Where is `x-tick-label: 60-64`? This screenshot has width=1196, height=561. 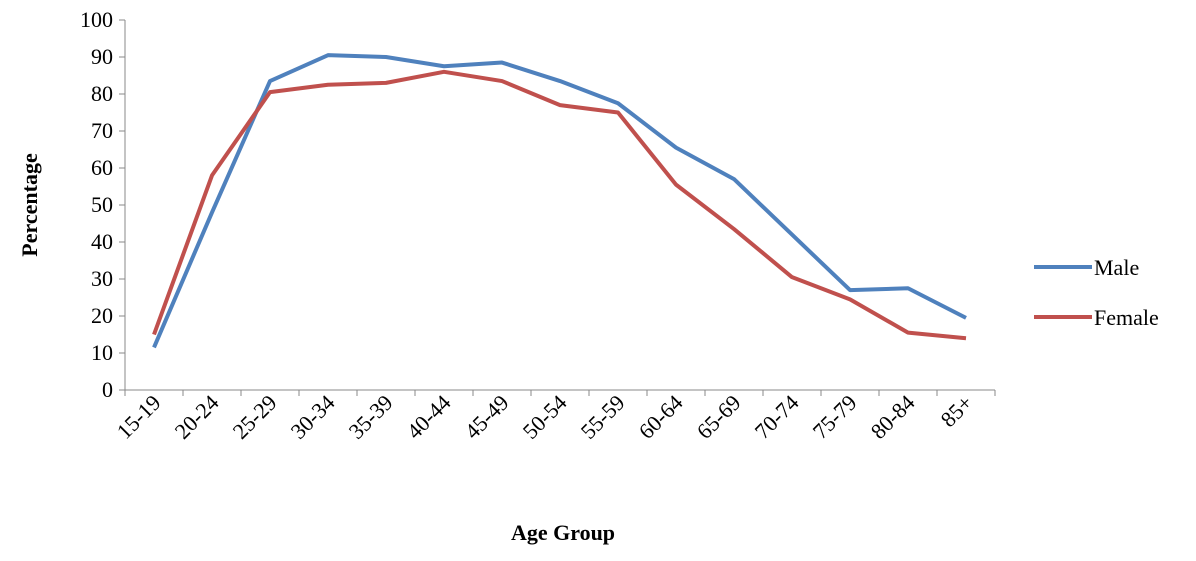
x-tick-label: 60-64 is located at coordinates (661, 417).